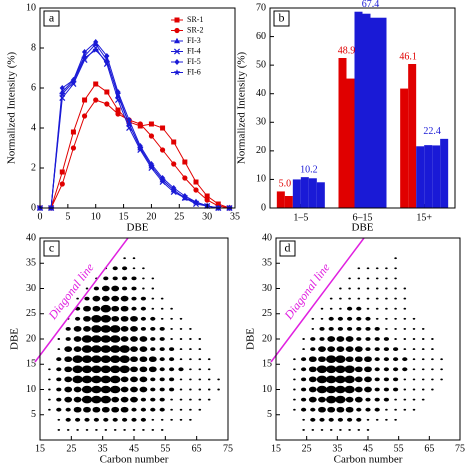  What do you see at coordinates (138, 228) in the screenshot?
I see `x-axis-title: DBE` at bounding box center [138, 228].